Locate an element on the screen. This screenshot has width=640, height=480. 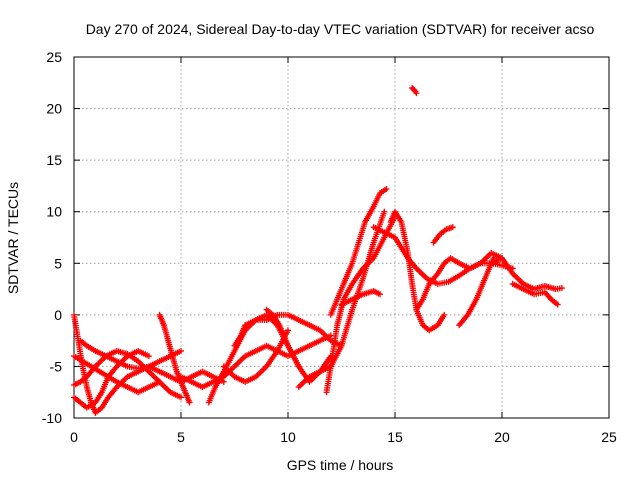
y-tick-label: 10 is located at coordinates (54, 212).